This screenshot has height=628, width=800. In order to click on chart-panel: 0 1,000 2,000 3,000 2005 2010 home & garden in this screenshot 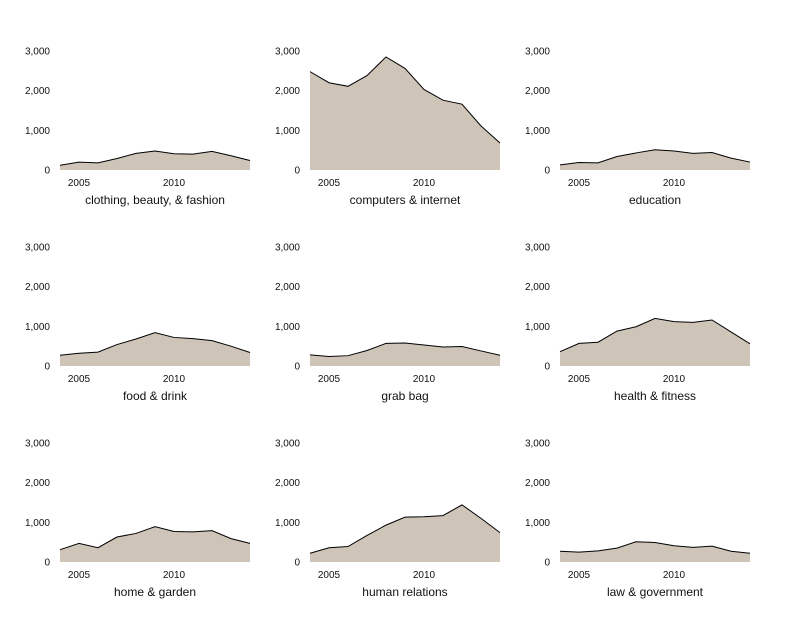, I will do `click(125, 530)`.